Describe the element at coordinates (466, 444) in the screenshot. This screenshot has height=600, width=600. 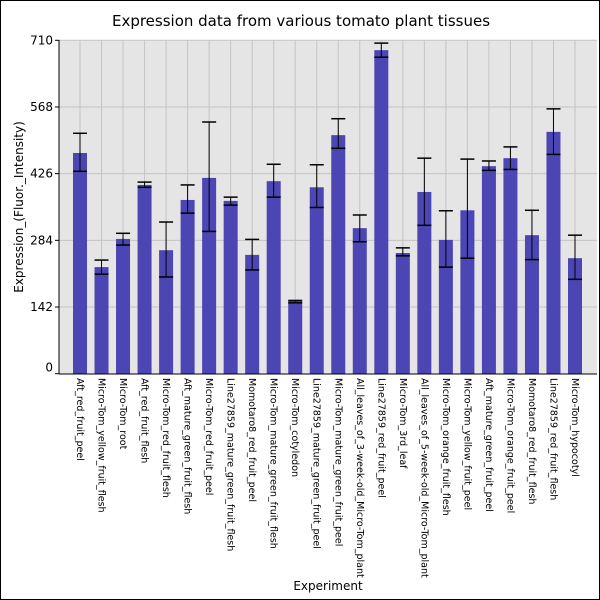
I see `x-tick-label: Micro-Tom_yellow_fruit_peel` at that location.